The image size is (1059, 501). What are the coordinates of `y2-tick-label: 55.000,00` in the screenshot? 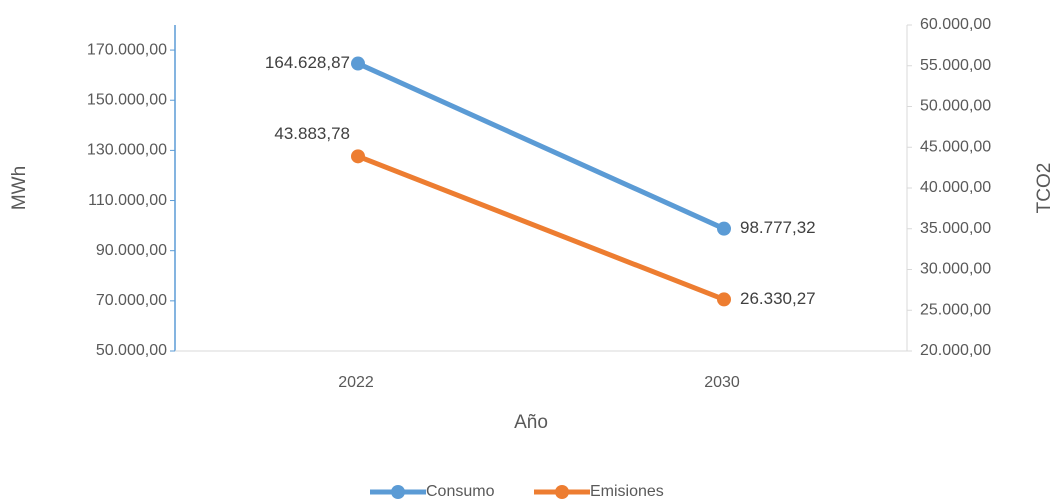 It's located at (955, 65).